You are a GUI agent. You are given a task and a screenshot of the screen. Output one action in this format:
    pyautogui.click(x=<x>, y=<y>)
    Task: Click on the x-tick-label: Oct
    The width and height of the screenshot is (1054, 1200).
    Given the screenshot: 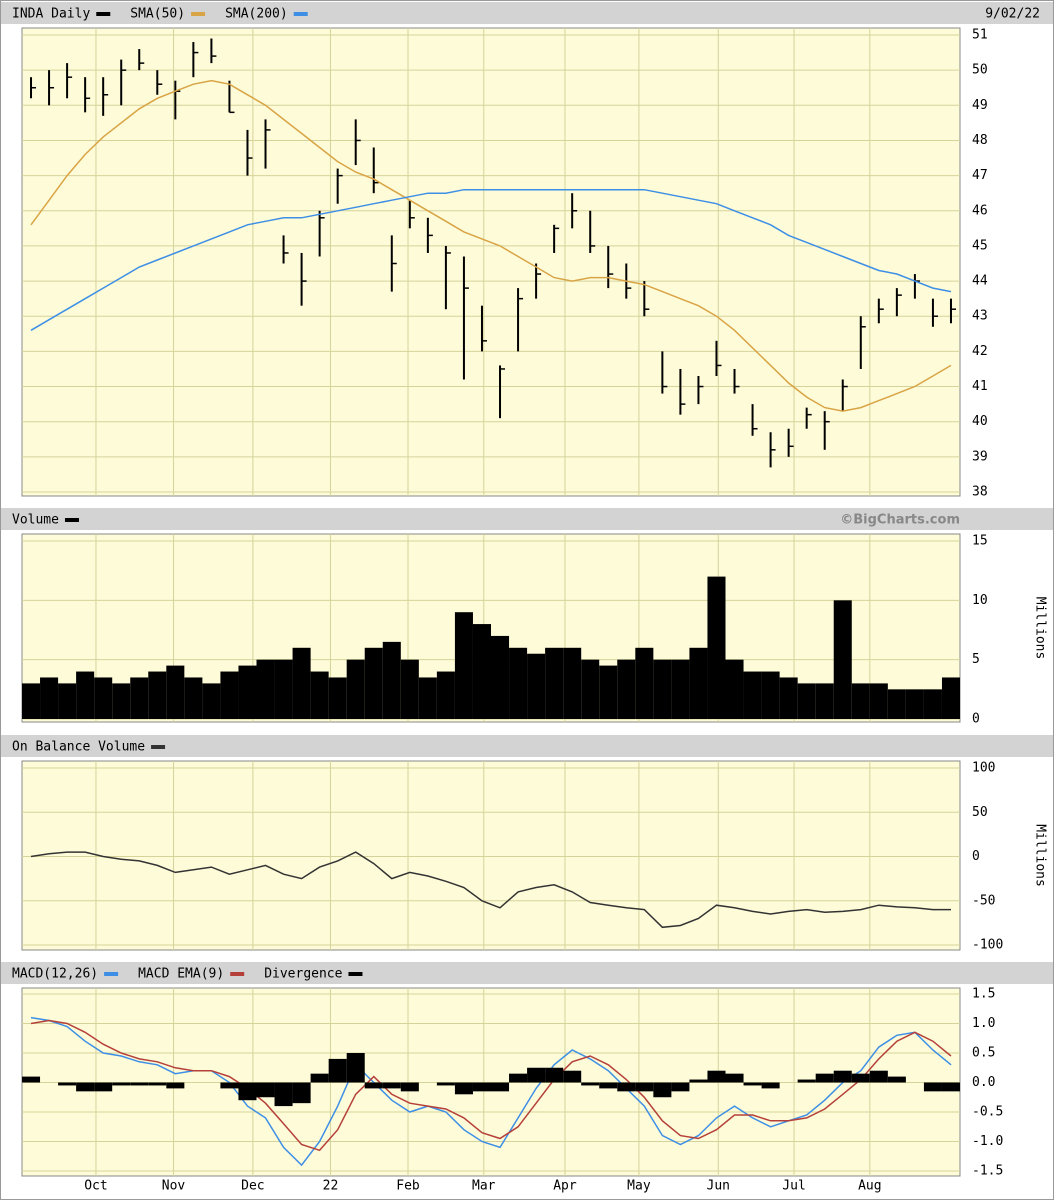 What is the action you would take?
    pyautogui.click(x=95, y=1186)
    